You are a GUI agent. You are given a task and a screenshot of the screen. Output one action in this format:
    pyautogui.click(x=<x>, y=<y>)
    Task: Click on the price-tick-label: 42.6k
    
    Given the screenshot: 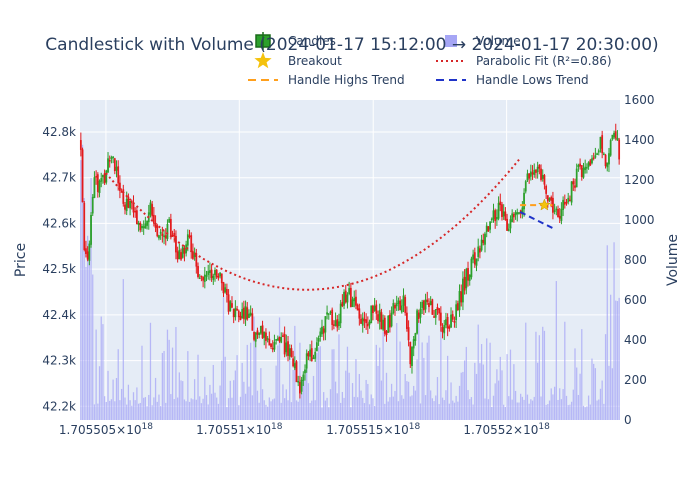 What is the action you would take?
    pyautogui.click(x=59, y=223)
    